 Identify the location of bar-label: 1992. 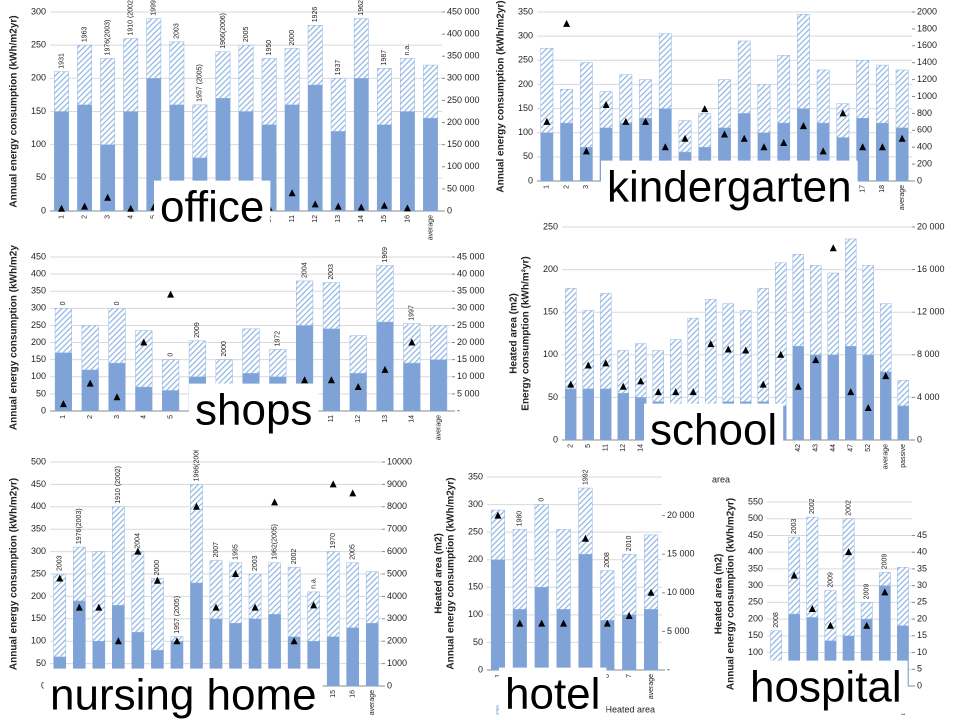
(585, 477).